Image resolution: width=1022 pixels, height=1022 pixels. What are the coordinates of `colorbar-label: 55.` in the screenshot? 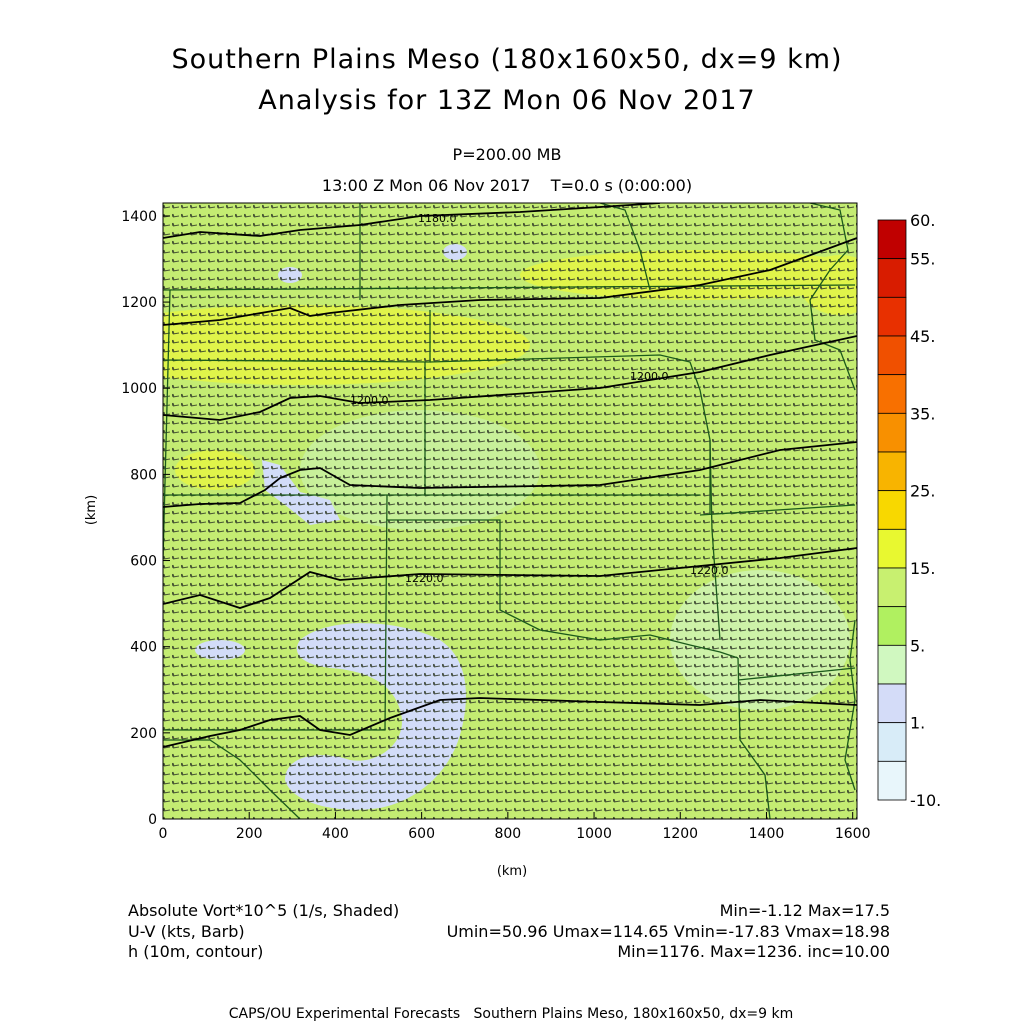 It's located at (922, 259).